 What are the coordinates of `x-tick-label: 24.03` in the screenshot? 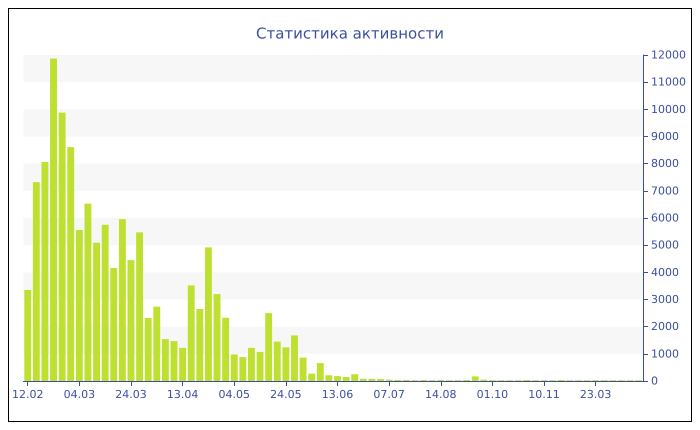 It's located at (131, 394).